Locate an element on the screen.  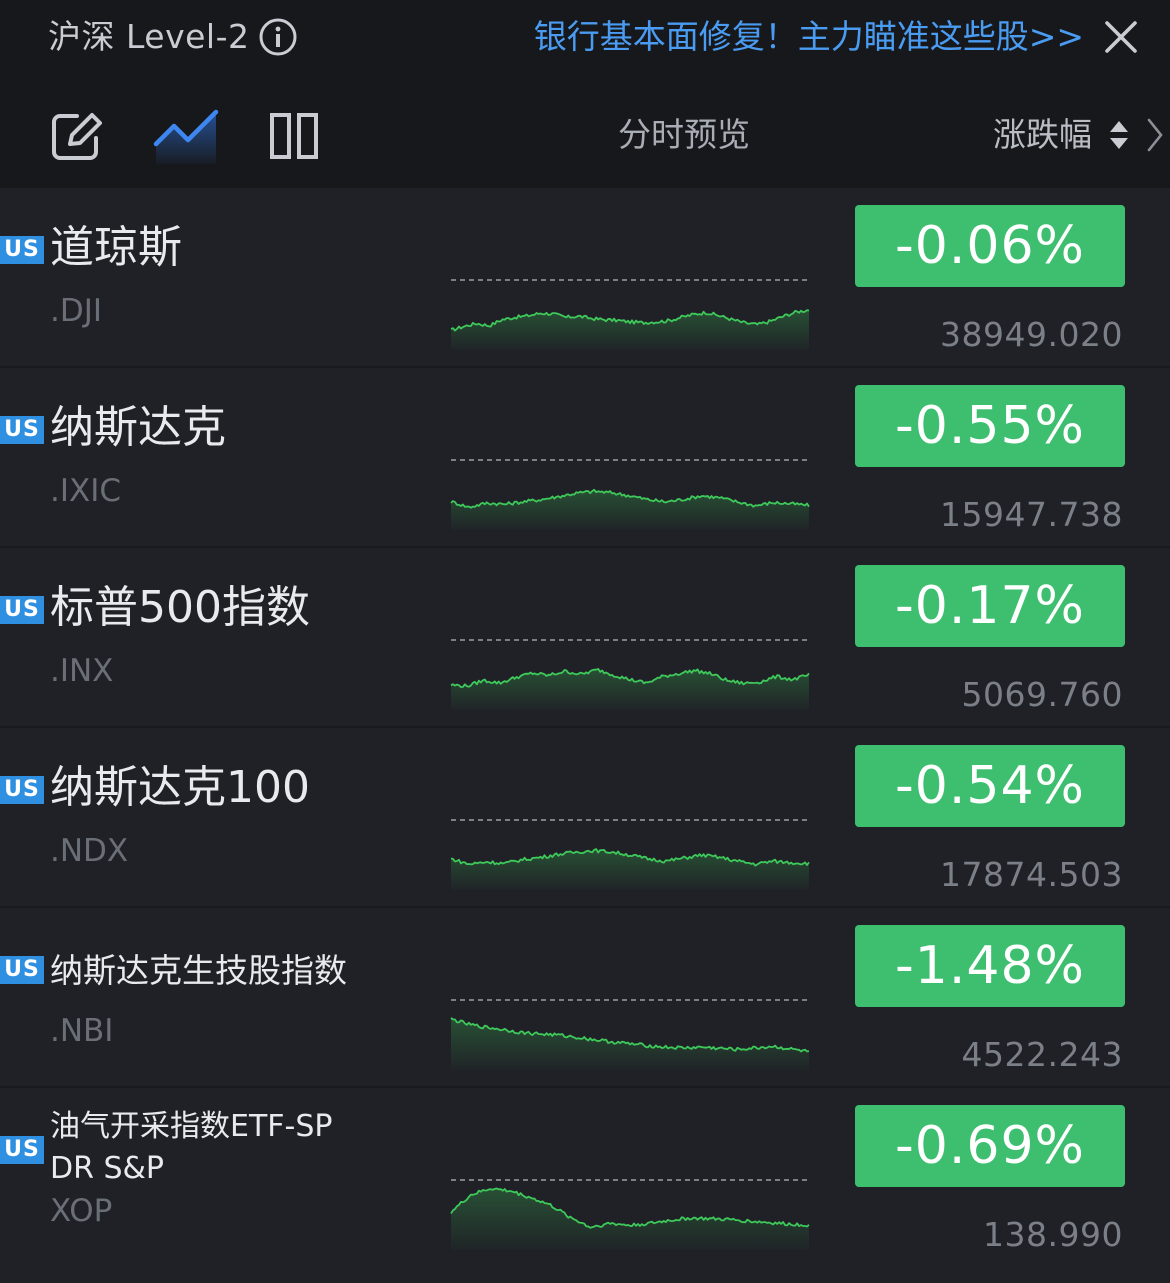
index-name: 标普500指数 is located at coordinates (180, 607).